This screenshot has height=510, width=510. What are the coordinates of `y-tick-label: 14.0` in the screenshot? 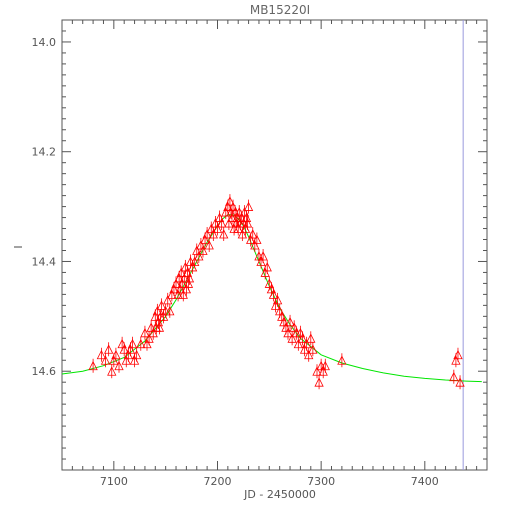 It's located at (44, 42).